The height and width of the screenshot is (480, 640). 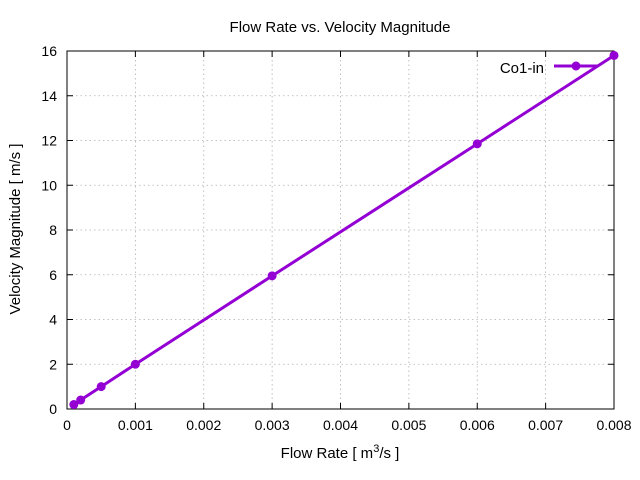 What do you see at coordinates (477, 425) in the screenshot?
I see `x-tick-label: 0.006` at bounding box center [477, 425].